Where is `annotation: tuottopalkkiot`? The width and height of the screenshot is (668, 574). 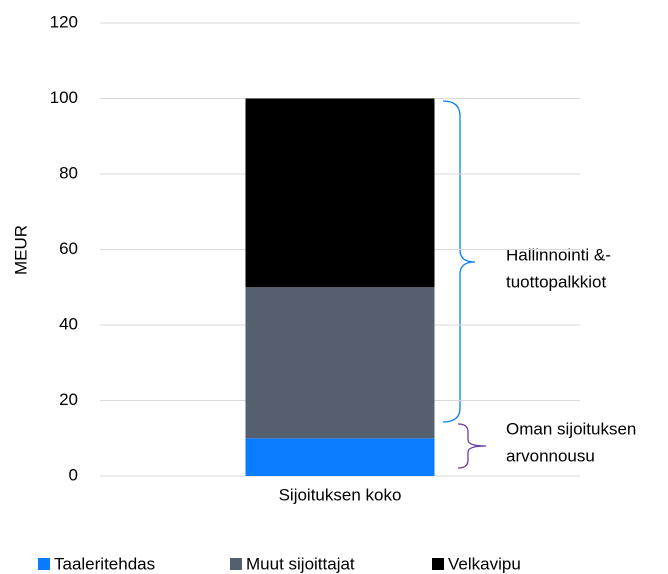 annotation: tuottopalkkiot is located at coordinates (556, 281).